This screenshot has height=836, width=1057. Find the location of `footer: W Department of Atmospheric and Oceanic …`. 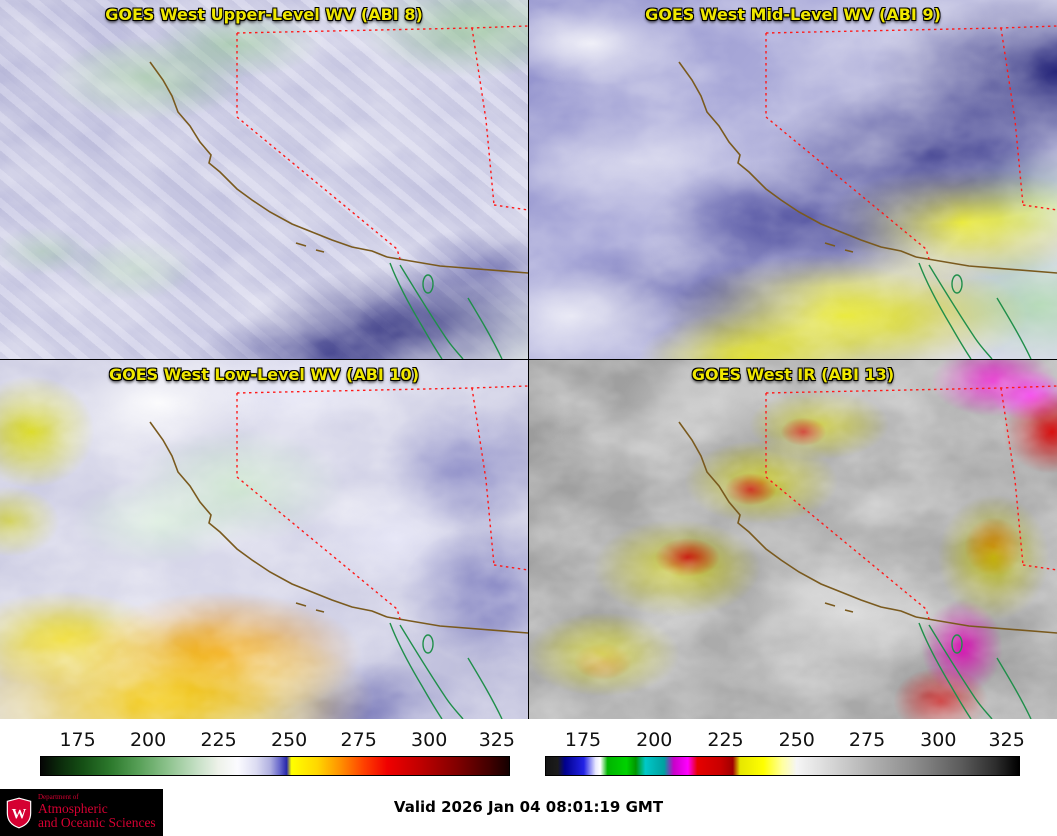

footer: W Department of Atmospheric and Oceanic … is located at coordinates (528, 810).